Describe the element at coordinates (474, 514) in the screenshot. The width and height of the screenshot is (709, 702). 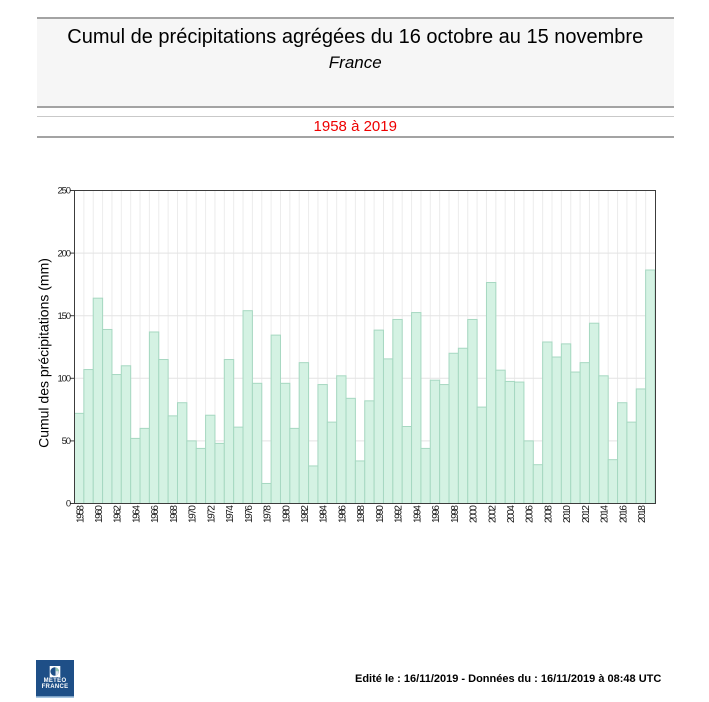
I see `svg-text: 2000` at that location.